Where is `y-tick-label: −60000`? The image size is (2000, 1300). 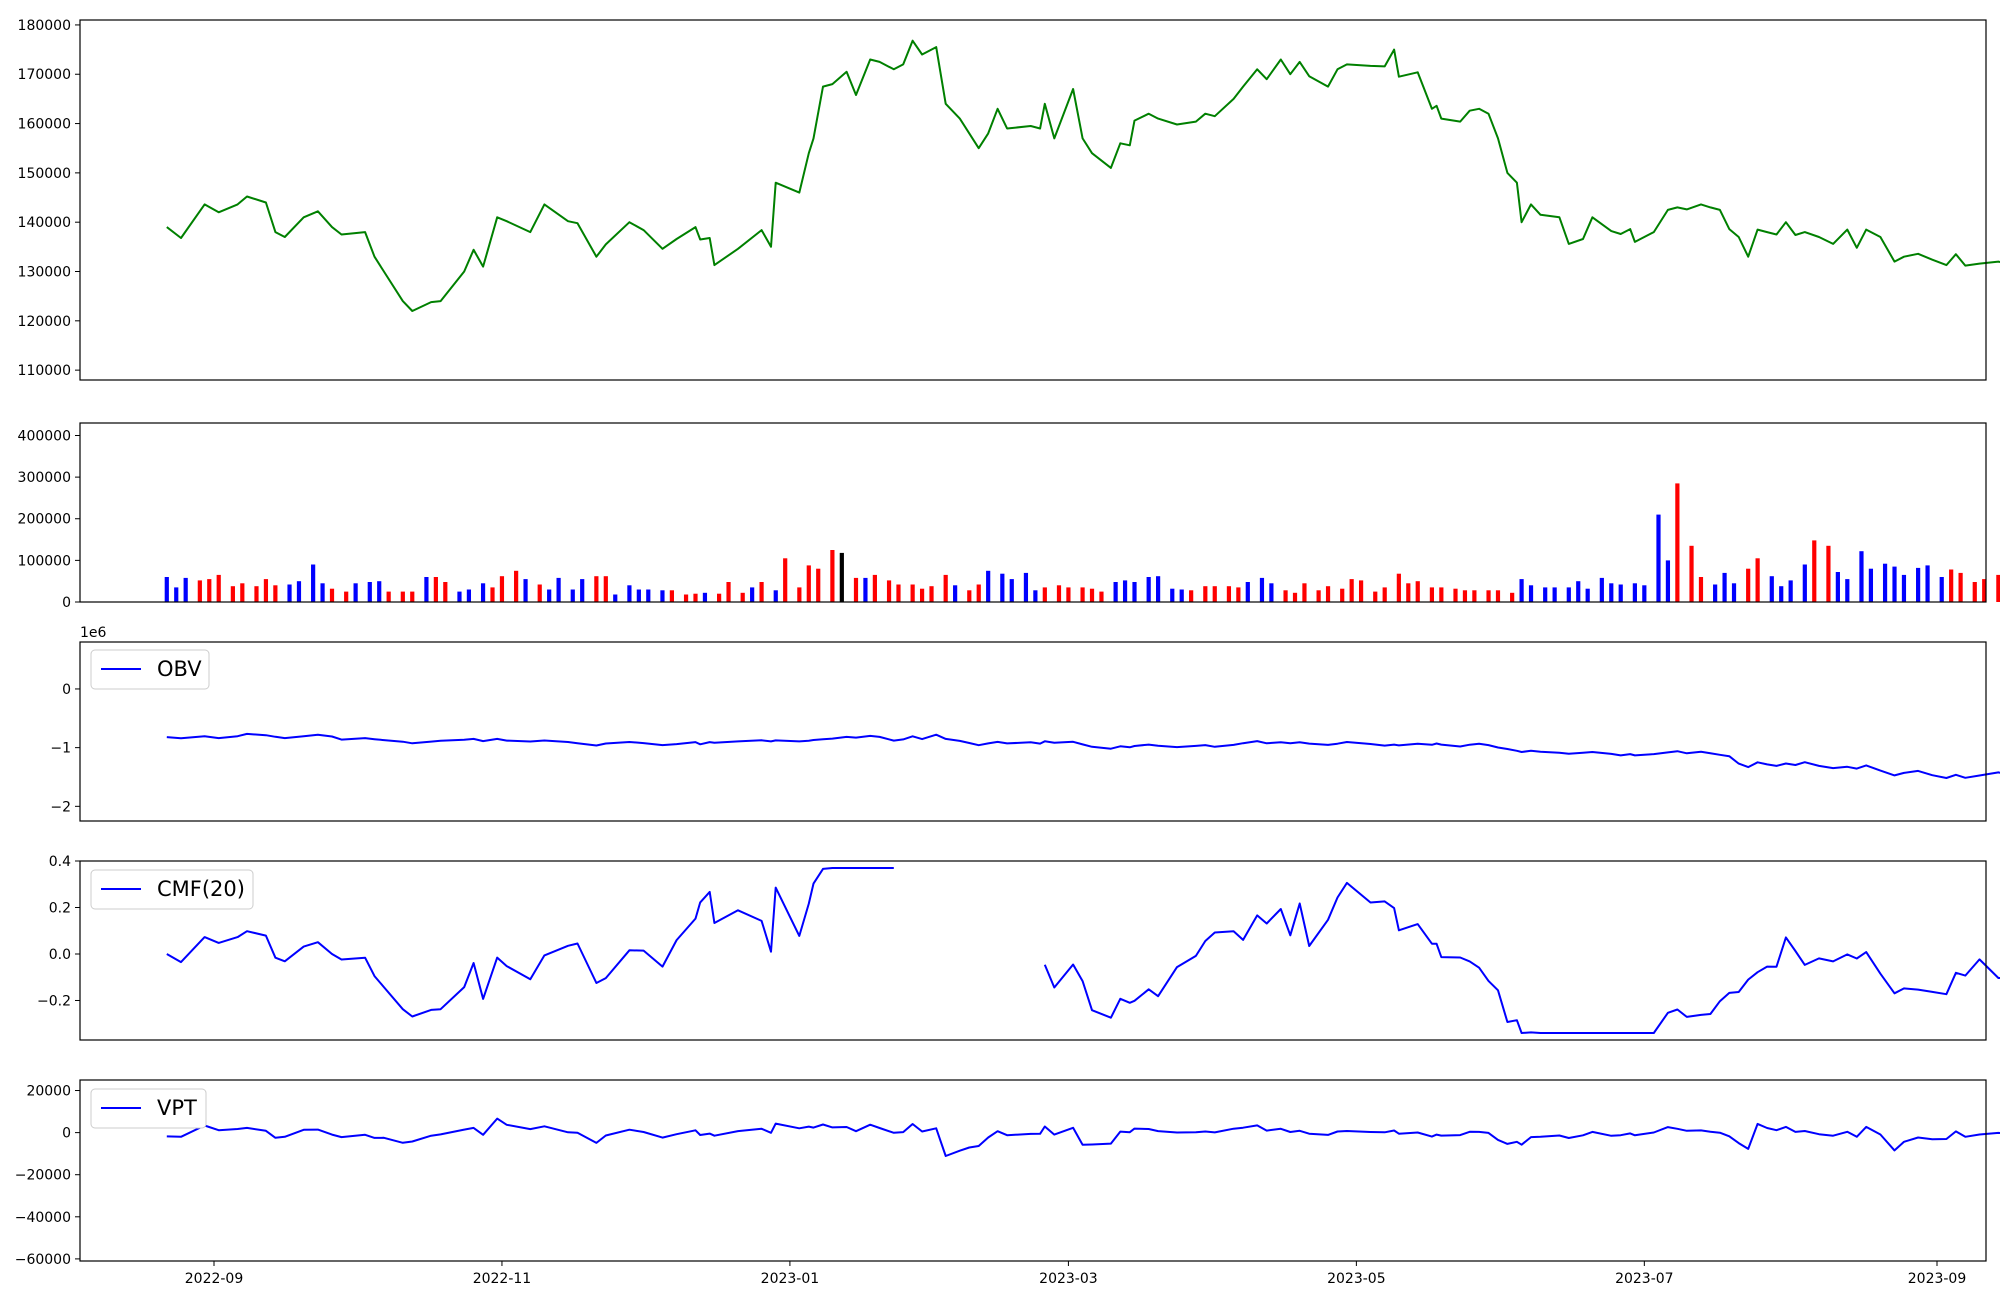
y-tick-label: −60000 is located at coordinates (43, 1260).